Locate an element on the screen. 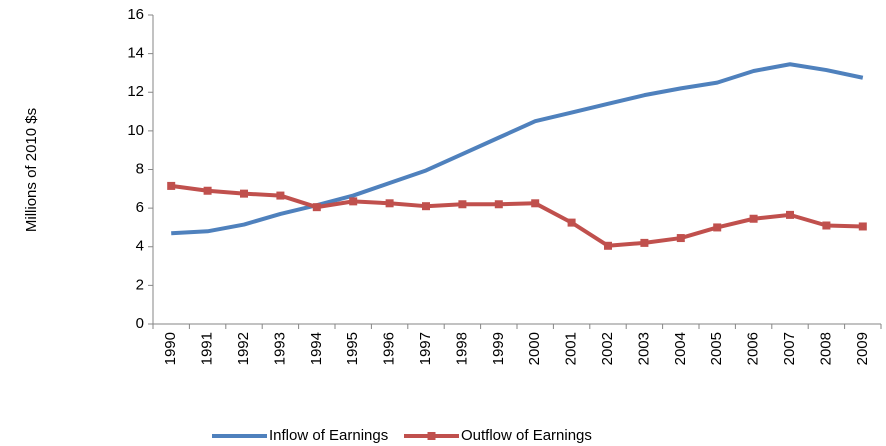 The image size is (886, 446). x-tick-label: 1997 is located at coordinates (425, 348).